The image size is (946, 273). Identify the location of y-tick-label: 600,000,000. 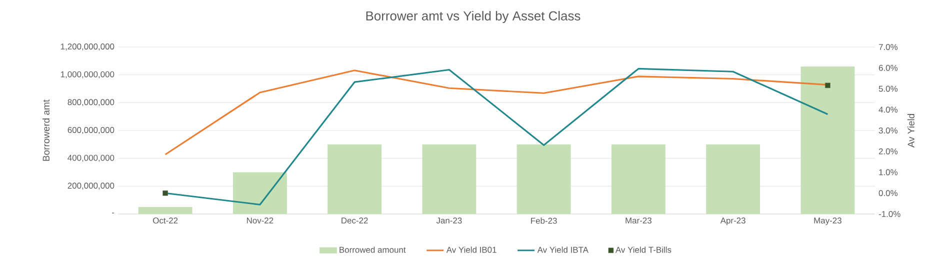
(91, 130).